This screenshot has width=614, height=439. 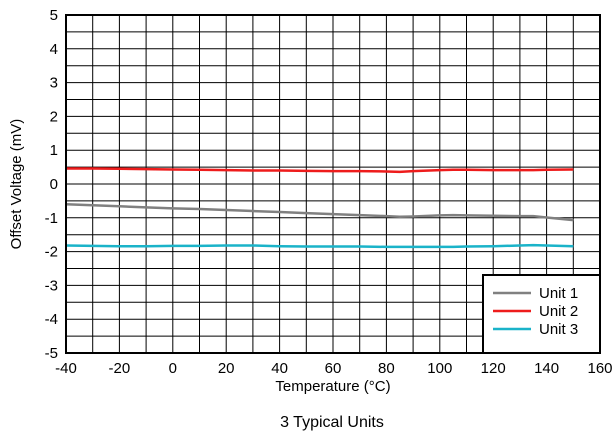 What do you see at coordinates (332, 422) in the screenshot?
I see `chart-caption: 3 Typical Units` at bounding box center [332, 422].